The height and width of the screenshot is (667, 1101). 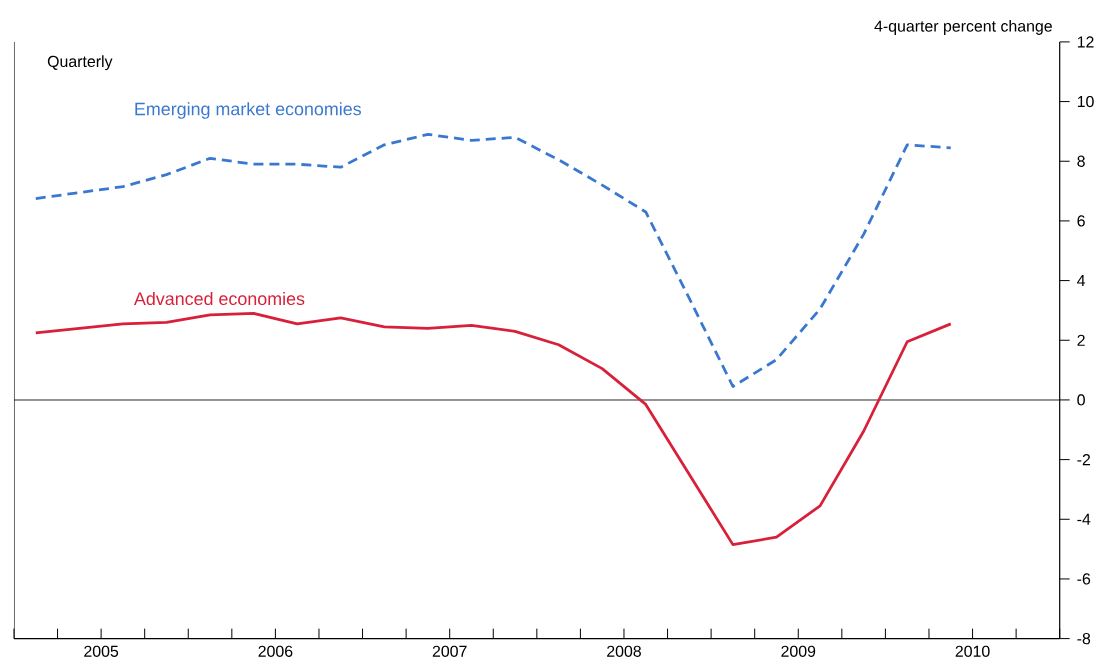 I want to click on series-label: Advanced economies, so click(x=219, y=299).